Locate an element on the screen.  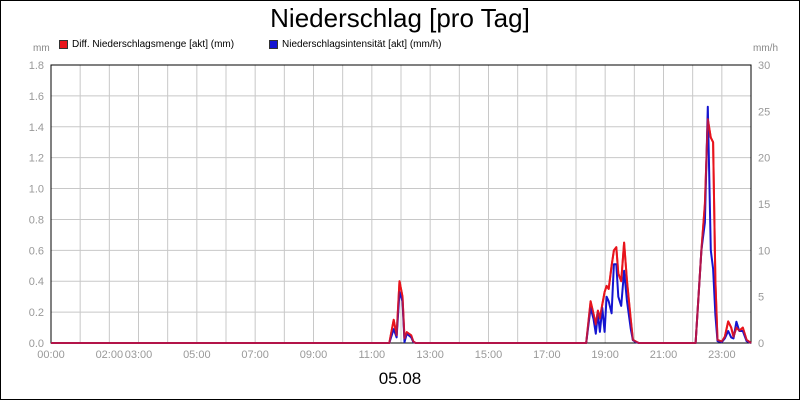
legend-item-series2: Niederschlagsintensität [akt] (mm/h) is located at coordinates (355, 44).